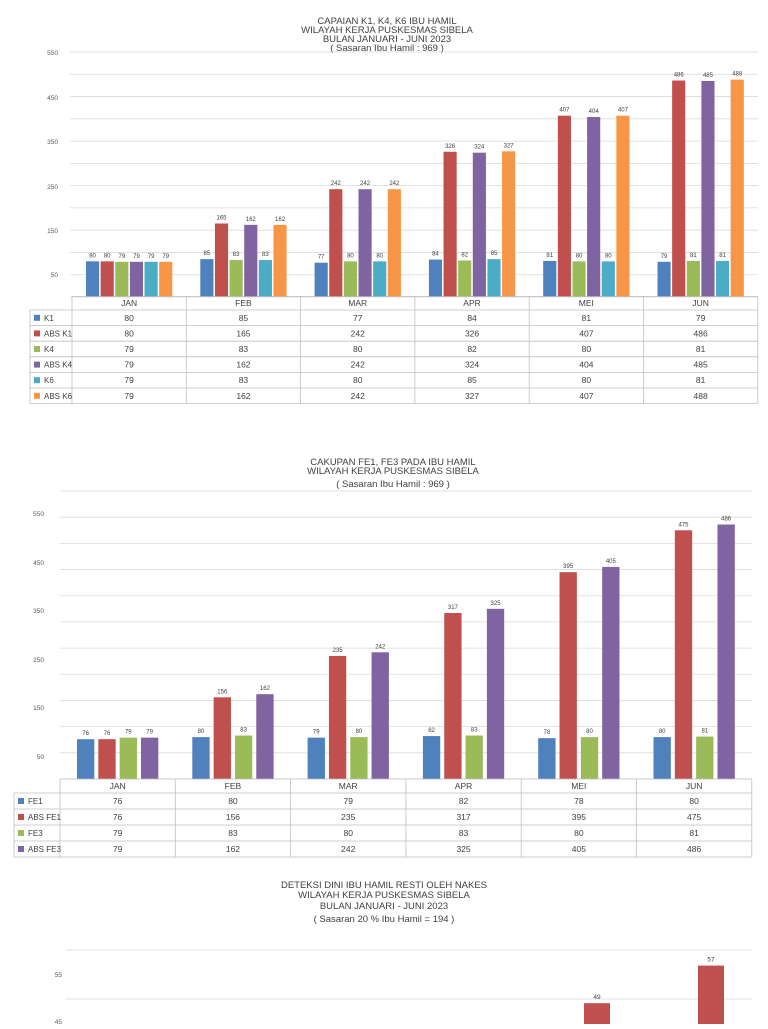  I want to click on data-label: 165, so click(221, 219).